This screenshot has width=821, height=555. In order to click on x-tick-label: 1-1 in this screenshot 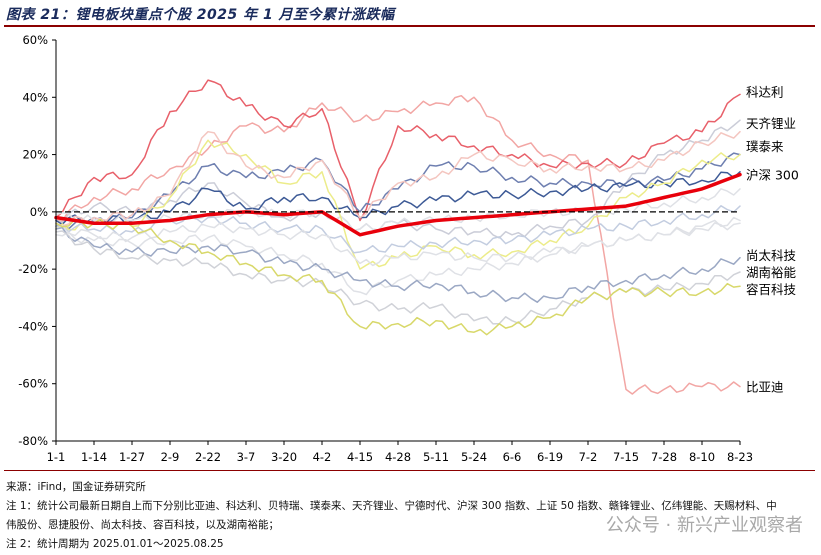, I will do `click(56, 457)`.